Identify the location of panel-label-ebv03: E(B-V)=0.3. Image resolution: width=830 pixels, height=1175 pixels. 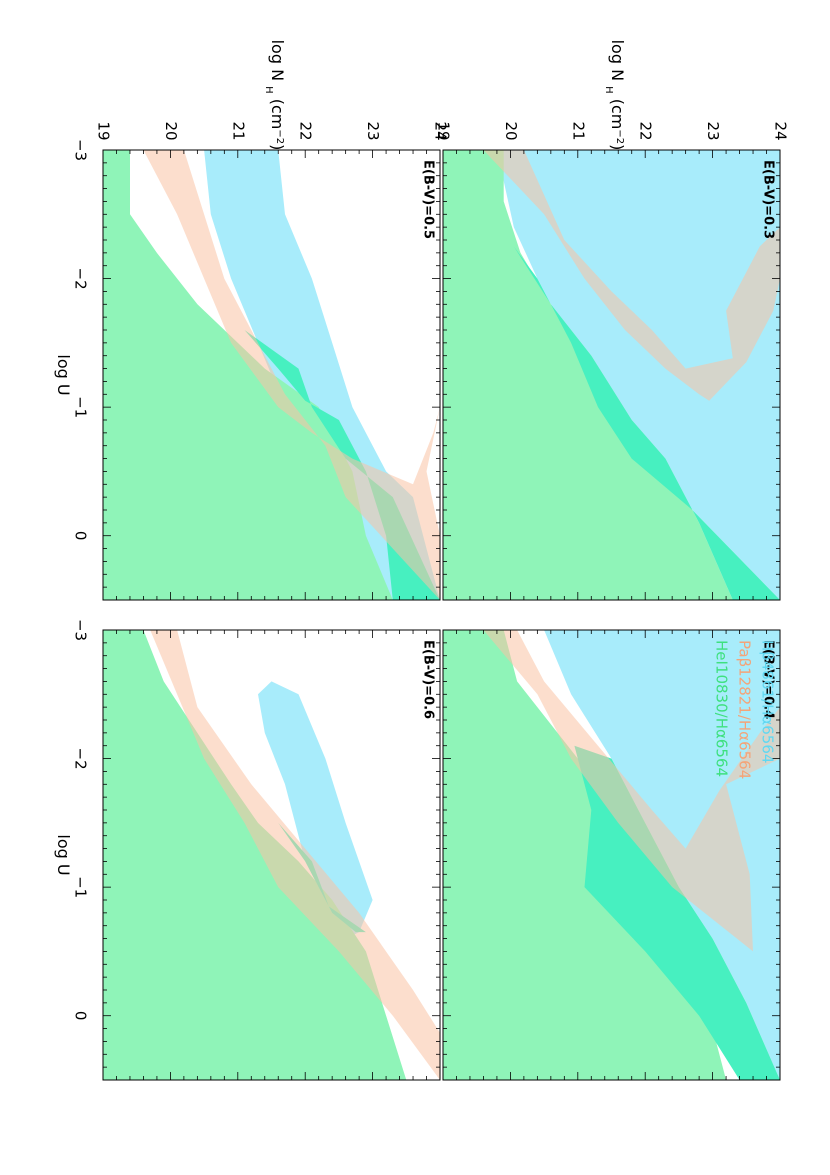
(768, 199).